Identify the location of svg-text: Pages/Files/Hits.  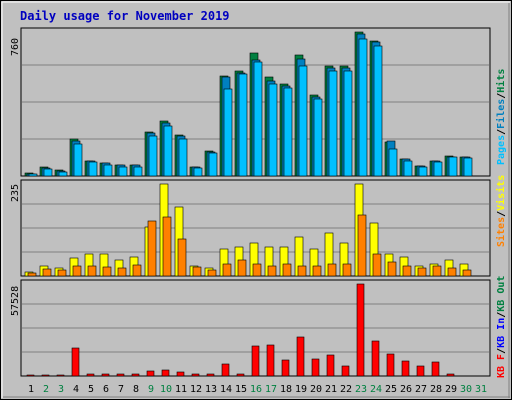
(501, 117).